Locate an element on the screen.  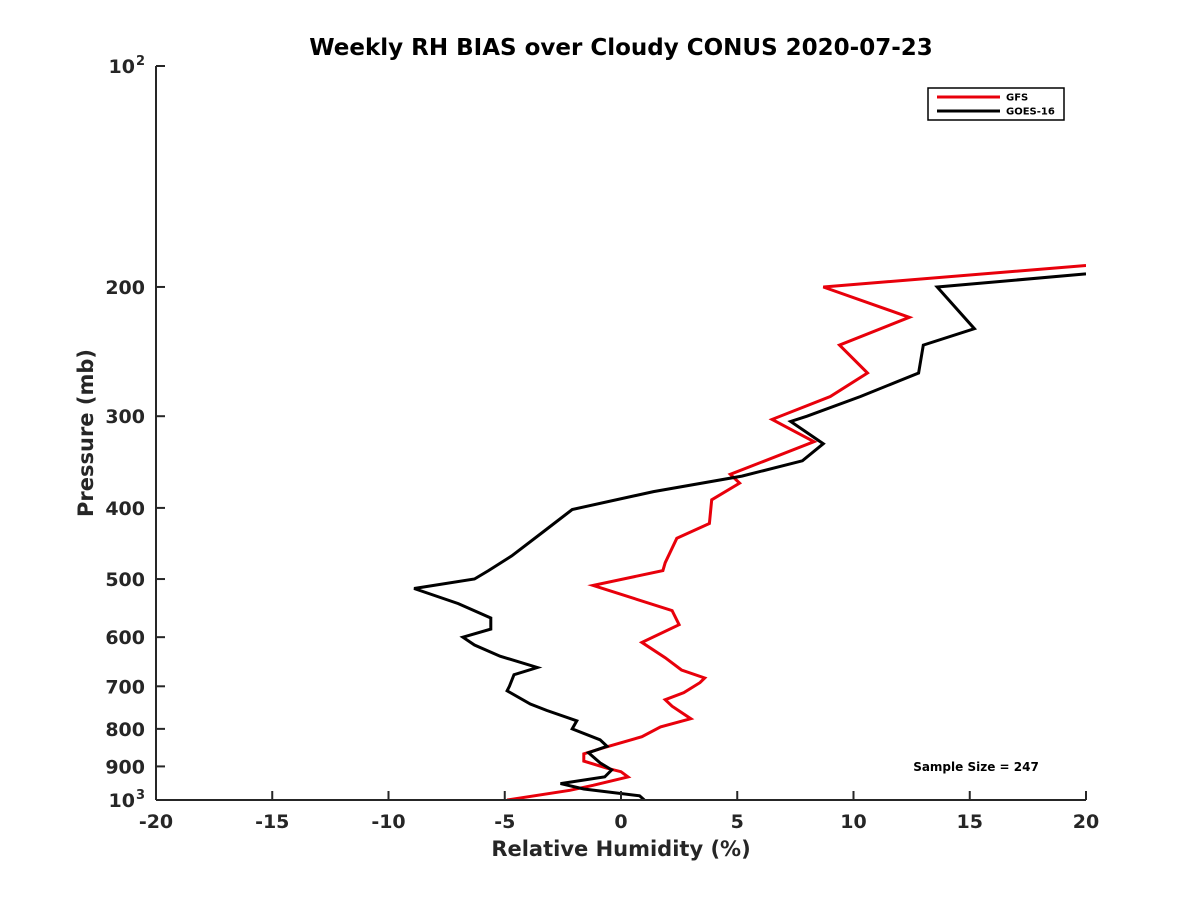
x-tick-label: 10 is located at coordinates (853, 822).